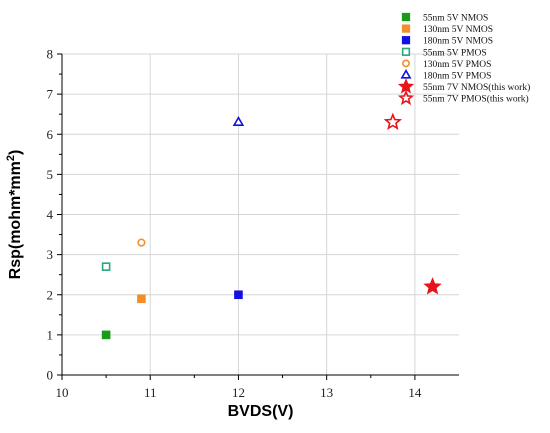 Image resolution: width=550 pixels, height=433 pixels. Describe the element at coordinates (50, 254) in the screenshot. I see `y-tick-label: 3` at that location.